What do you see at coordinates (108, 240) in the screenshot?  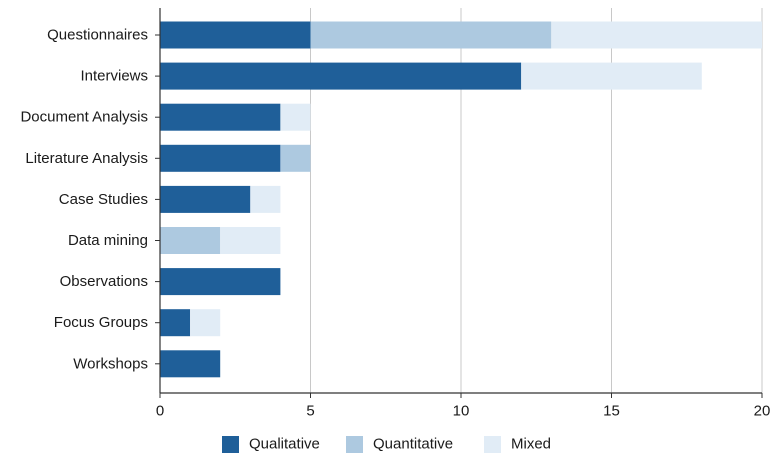 I see `category-label: Data mining` at bounding box center [108, 240].